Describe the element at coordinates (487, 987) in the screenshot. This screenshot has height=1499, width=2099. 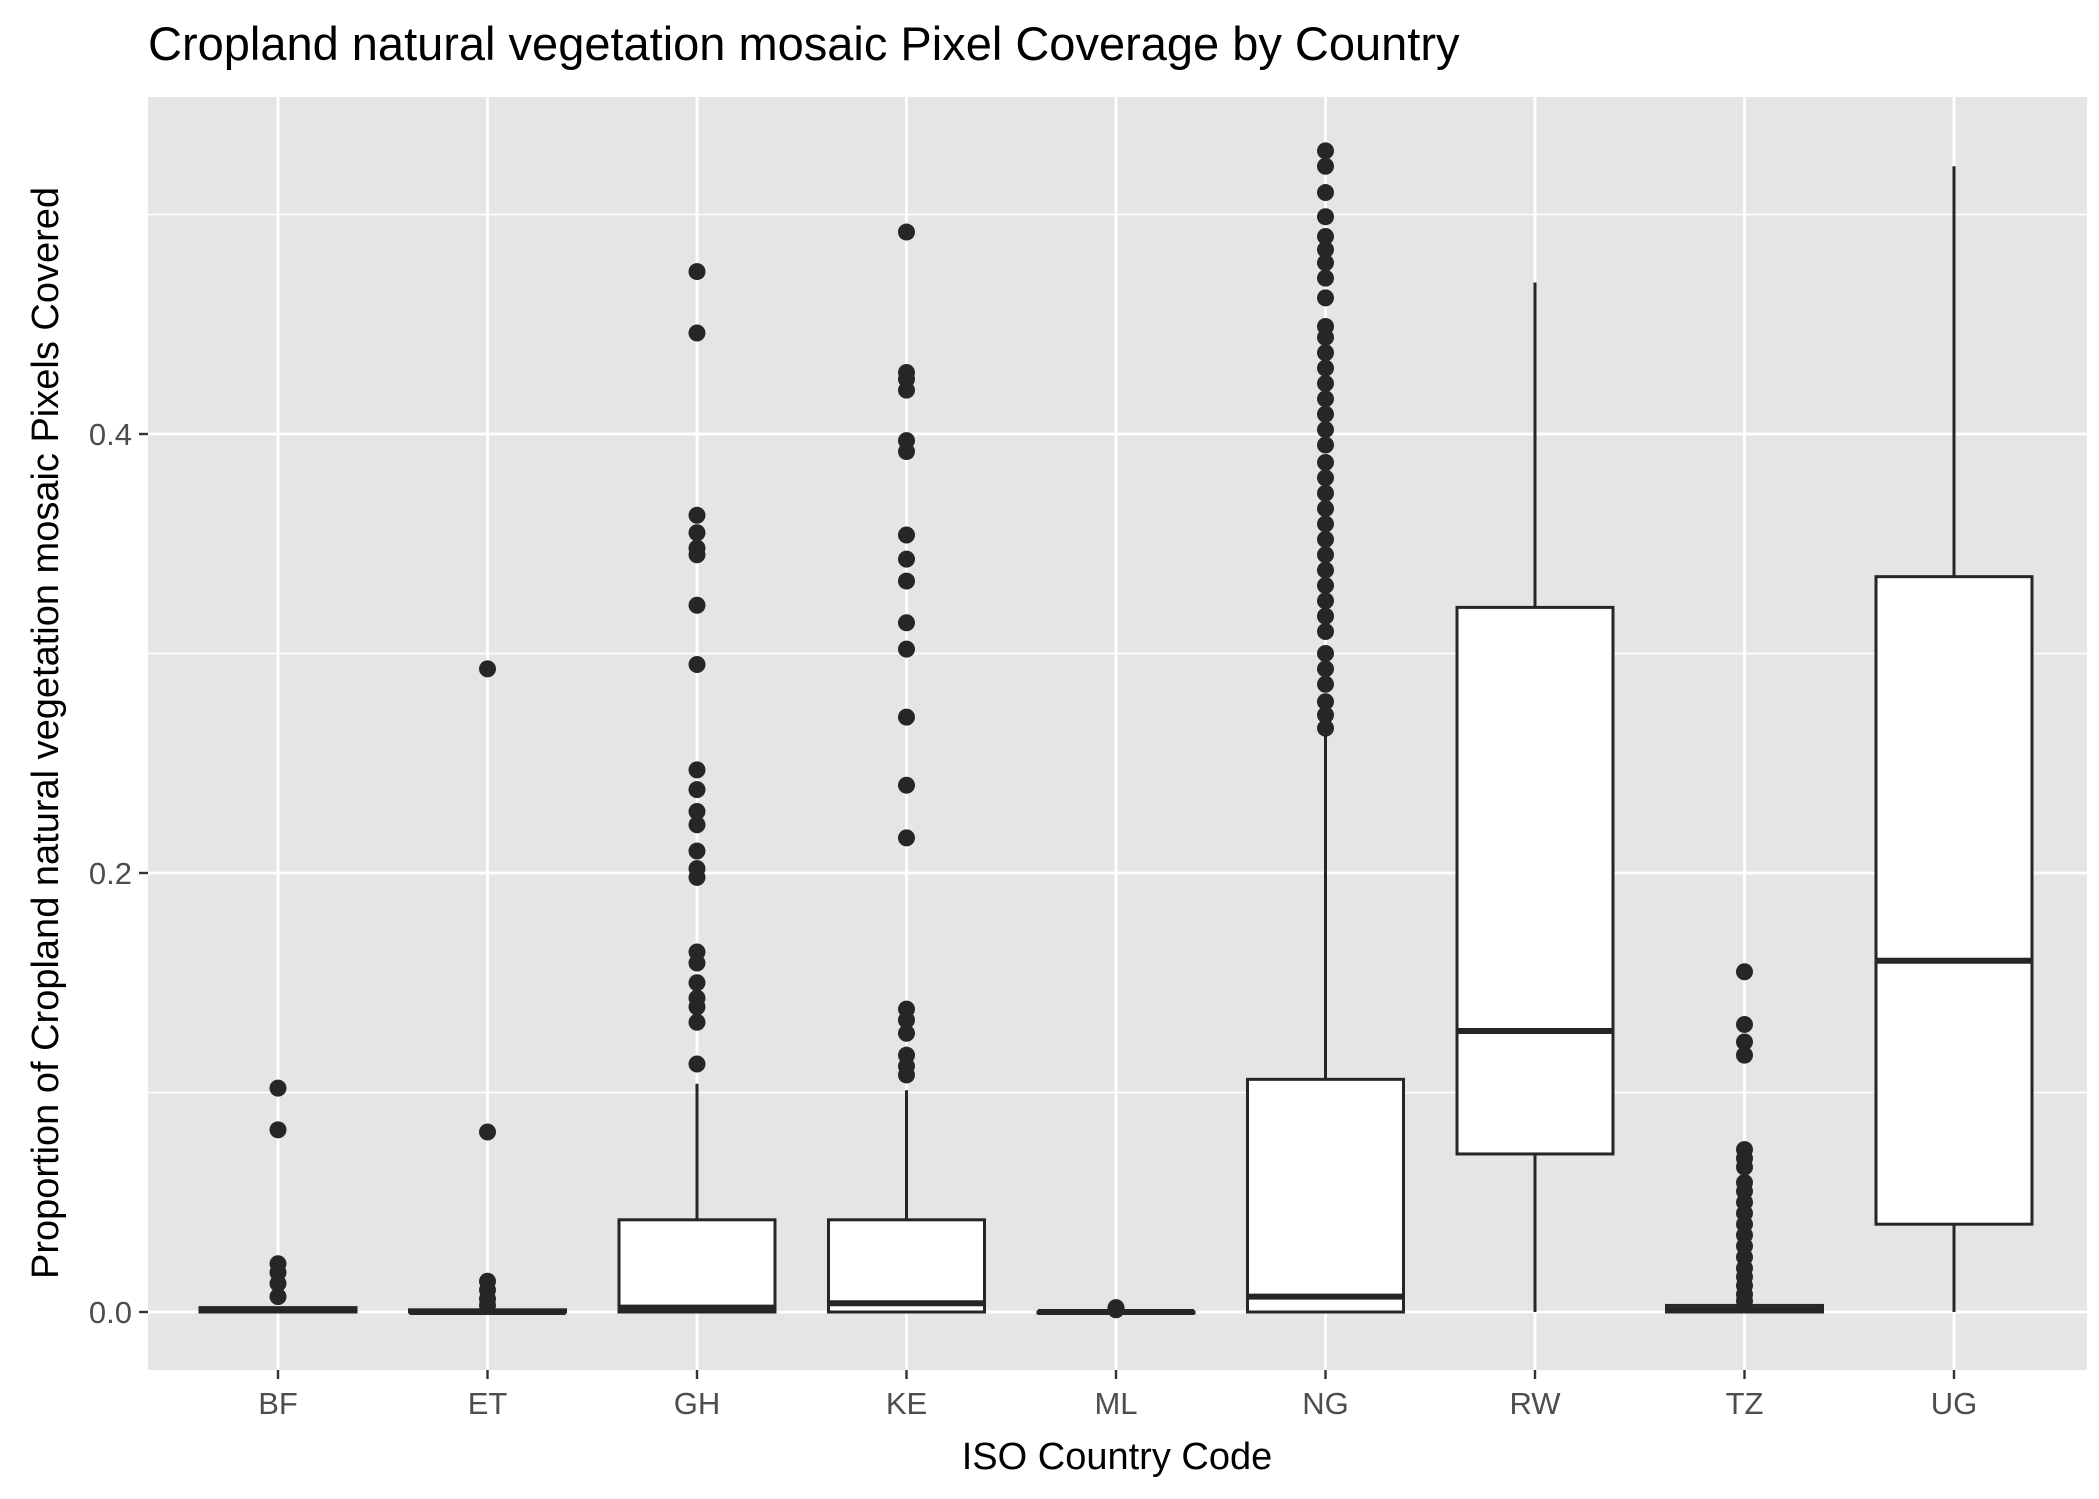
I see `box-et` at that location.